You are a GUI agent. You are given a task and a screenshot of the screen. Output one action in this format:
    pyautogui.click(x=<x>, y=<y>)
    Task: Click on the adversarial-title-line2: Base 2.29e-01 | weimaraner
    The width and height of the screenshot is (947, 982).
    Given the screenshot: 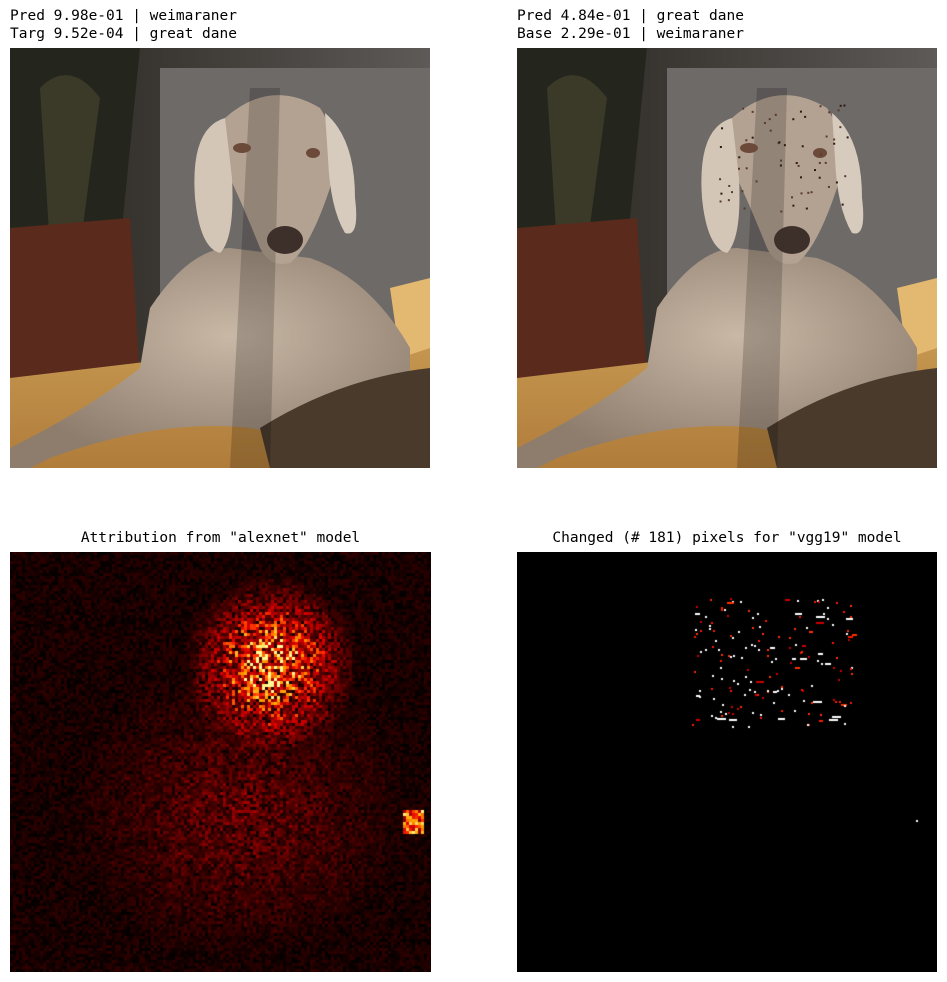 What is the action you would take?
    pyautogui.click(x=630, y=34)
    